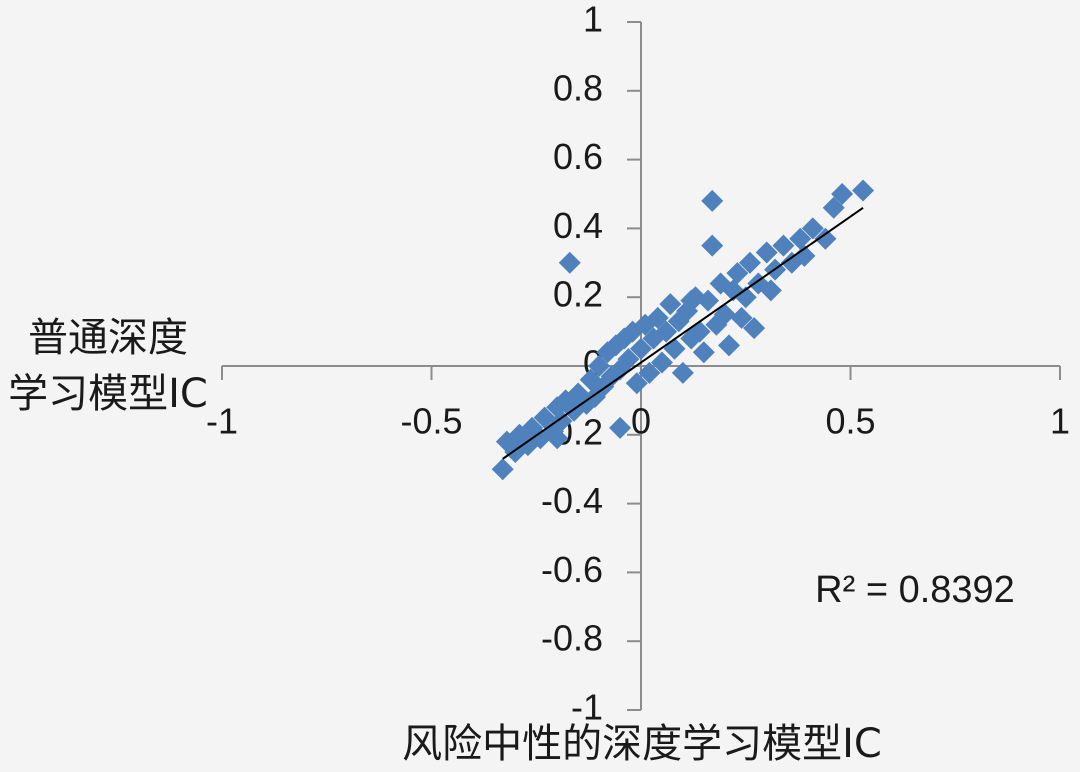 This screenshot has height=772, width=1080. What do you see at coordinates (572, 569) in the screenshot?
I see `y-tick-label: -0.6` at bounding box center [572, 569].